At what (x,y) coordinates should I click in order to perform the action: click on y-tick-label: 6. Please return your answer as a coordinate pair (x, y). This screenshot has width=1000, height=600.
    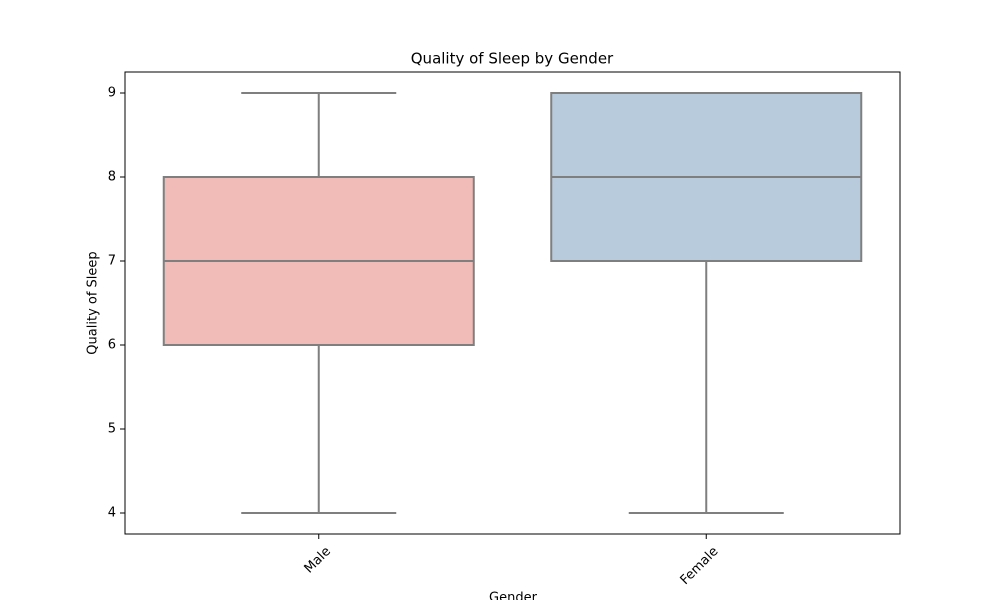
    Looking at the image, I should click on (112, 345).